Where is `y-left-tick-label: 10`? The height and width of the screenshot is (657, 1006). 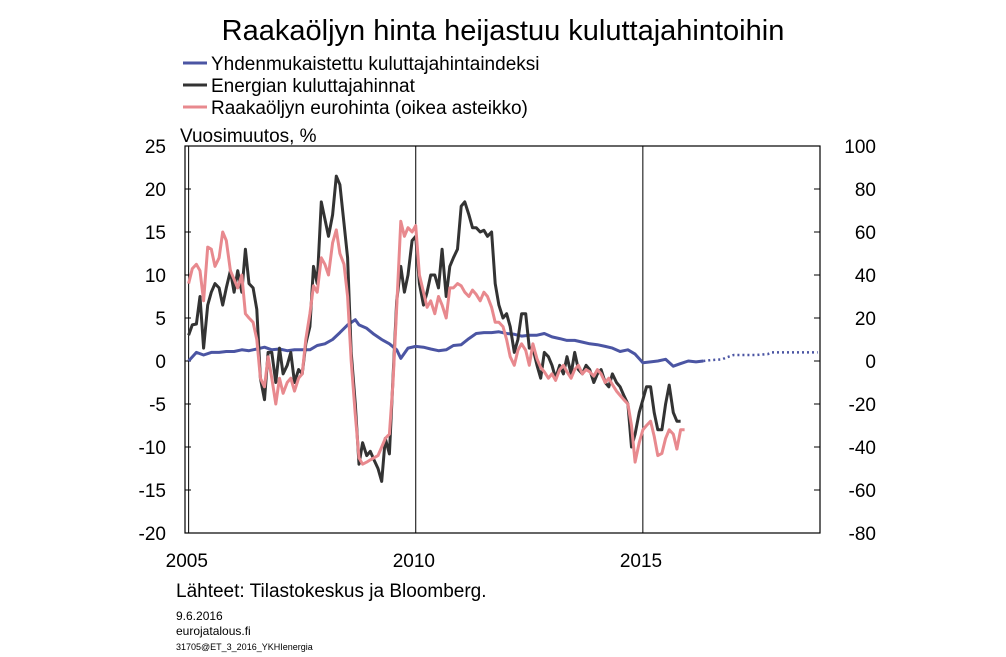 y-left-tick-label: 10 is located at coordinates (155, 276).